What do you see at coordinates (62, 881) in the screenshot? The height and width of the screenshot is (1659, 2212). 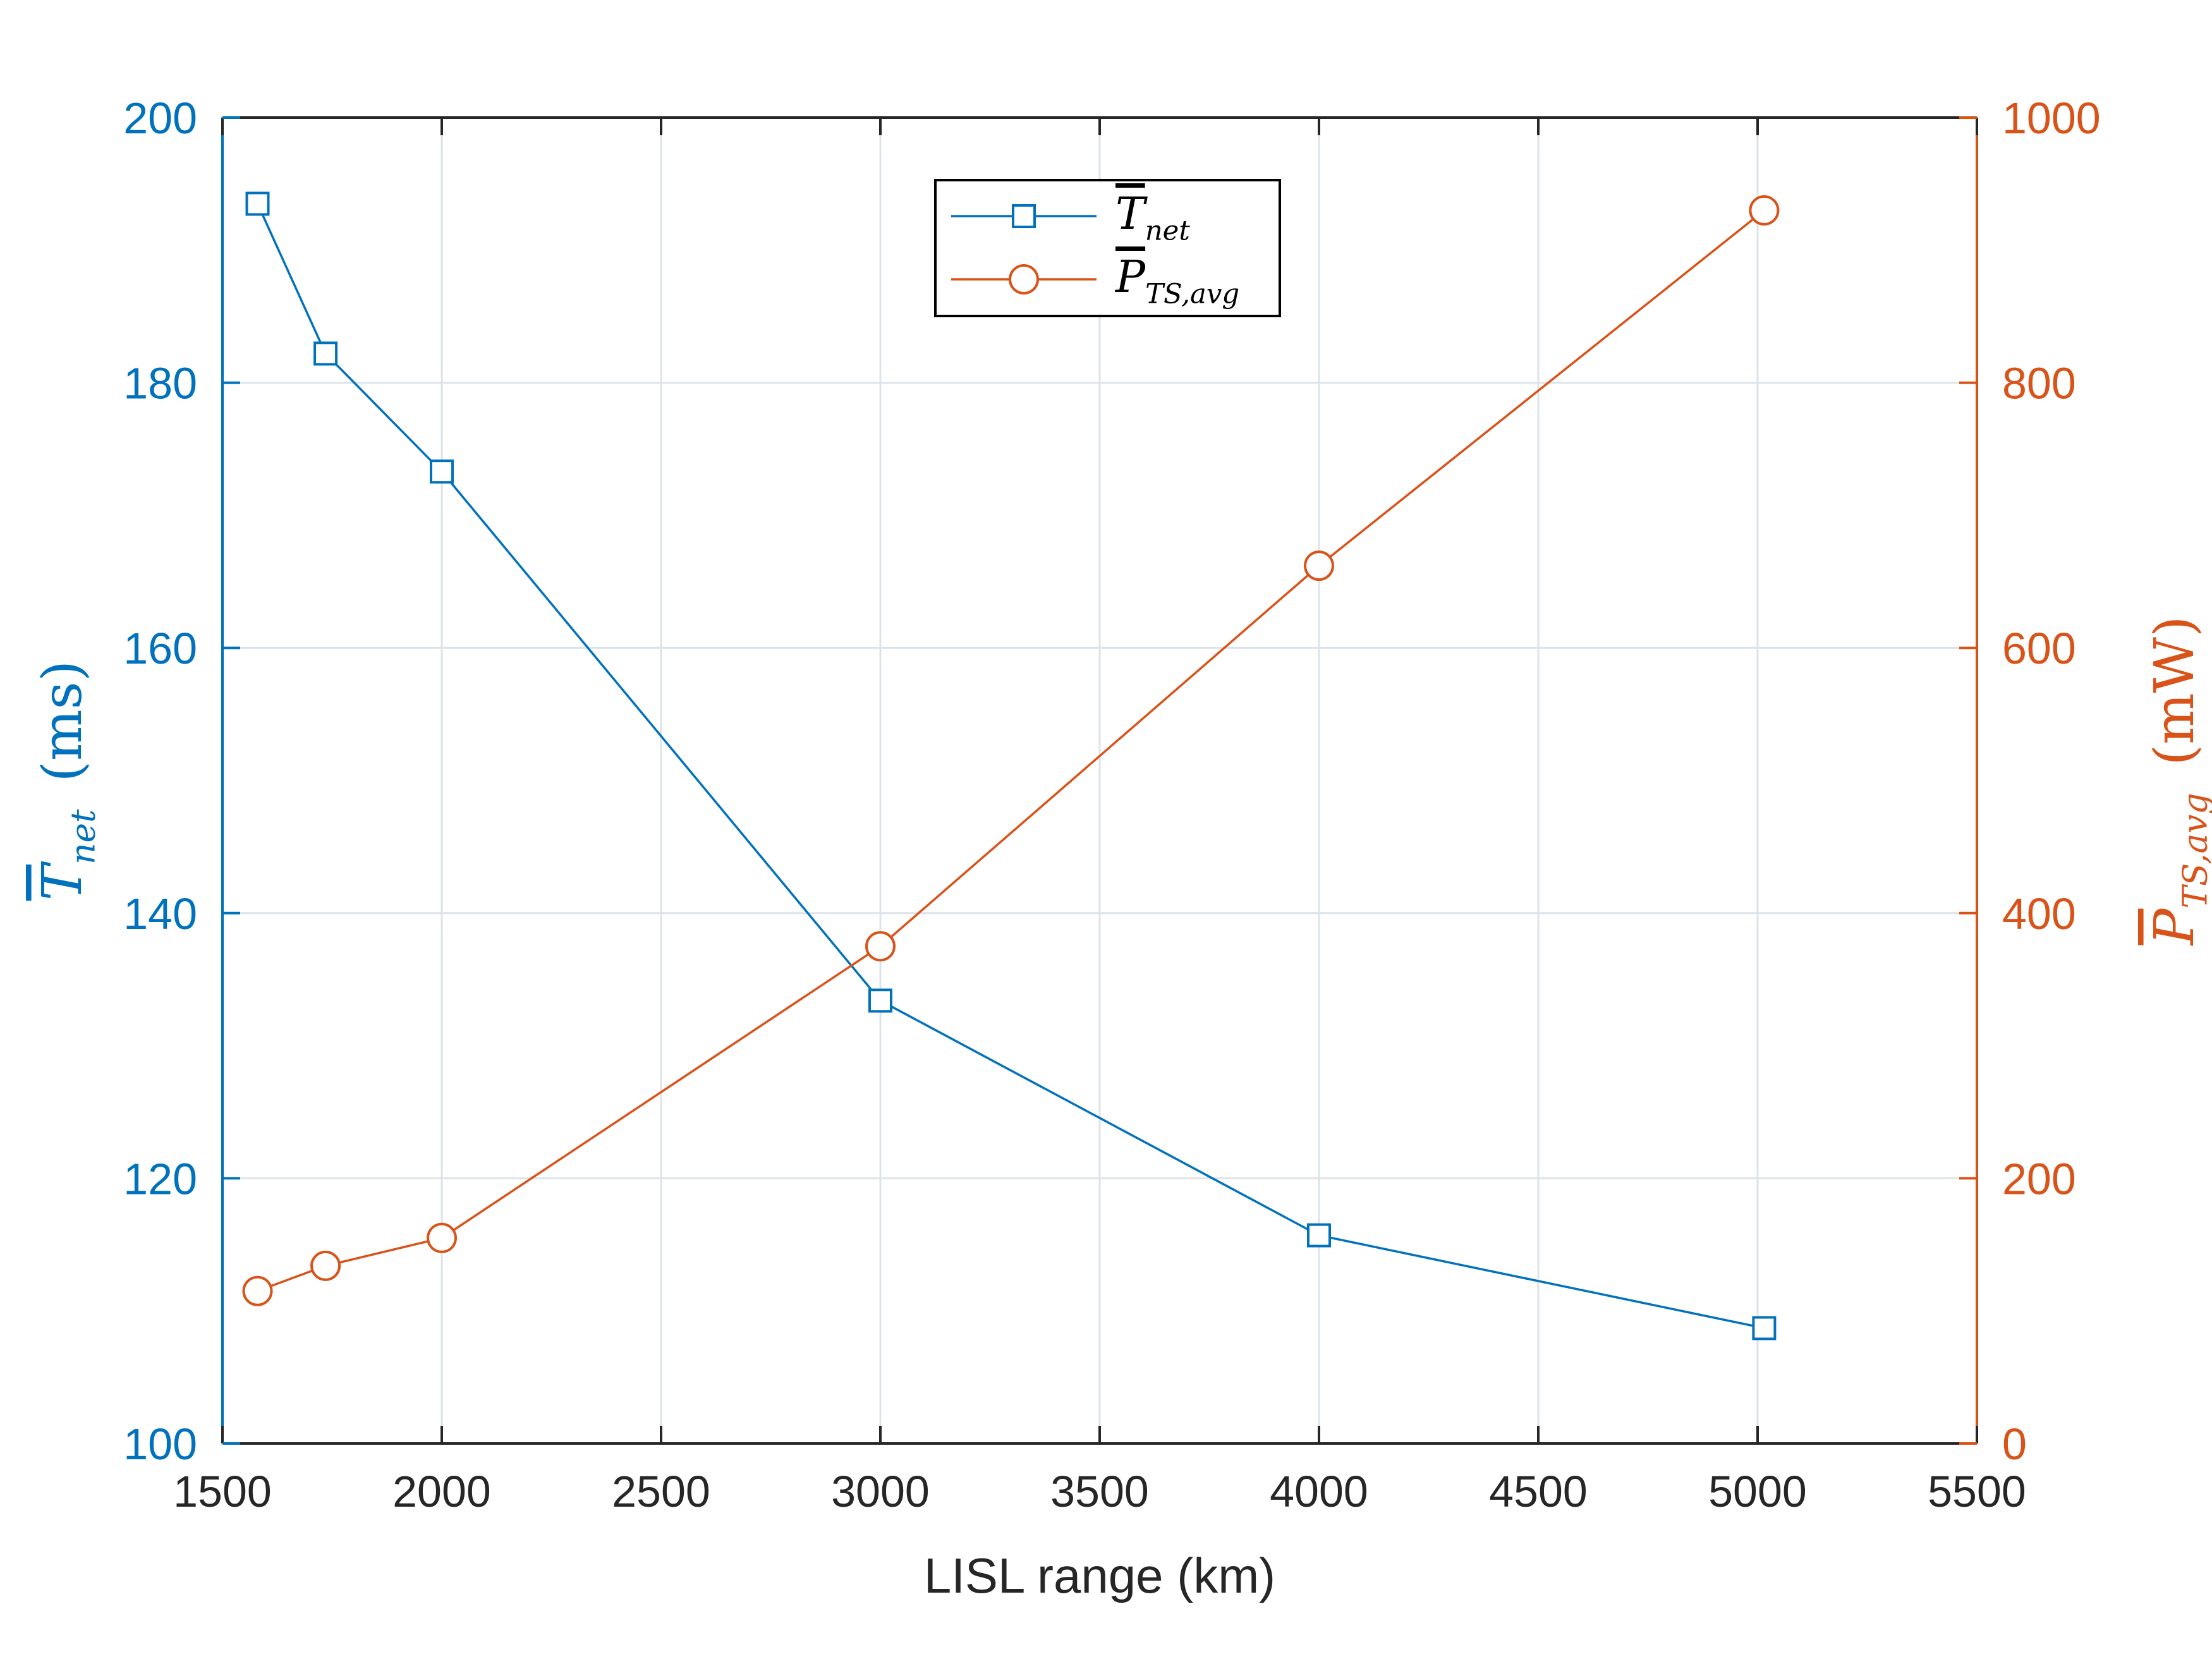 I see `left-y-axis-title-symbol: T` at bounding box center [62, 881].